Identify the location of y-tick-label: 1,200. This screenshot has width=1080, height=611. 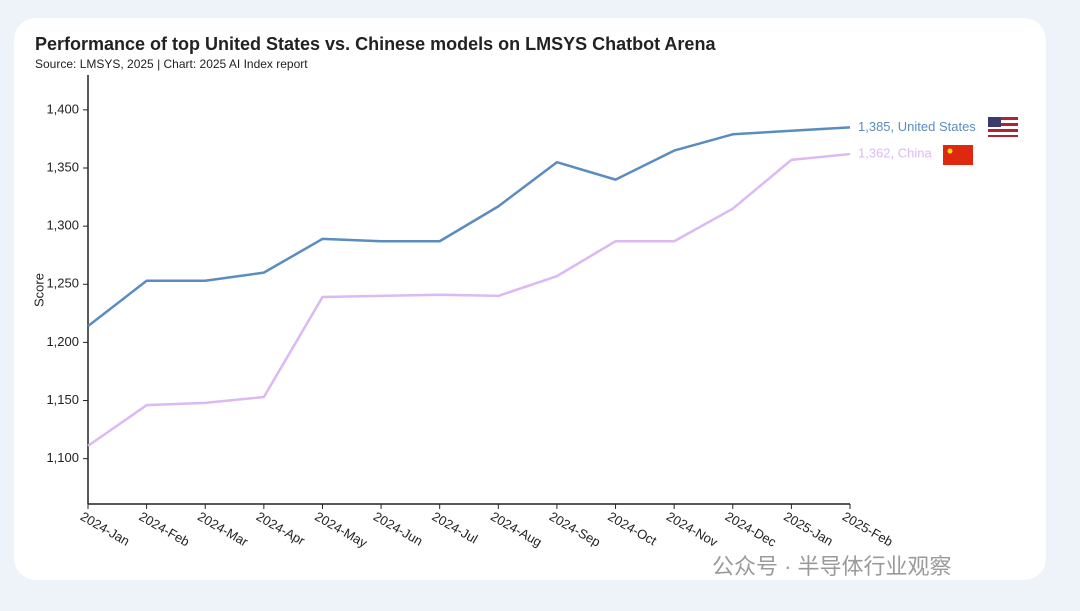
(62, 341).